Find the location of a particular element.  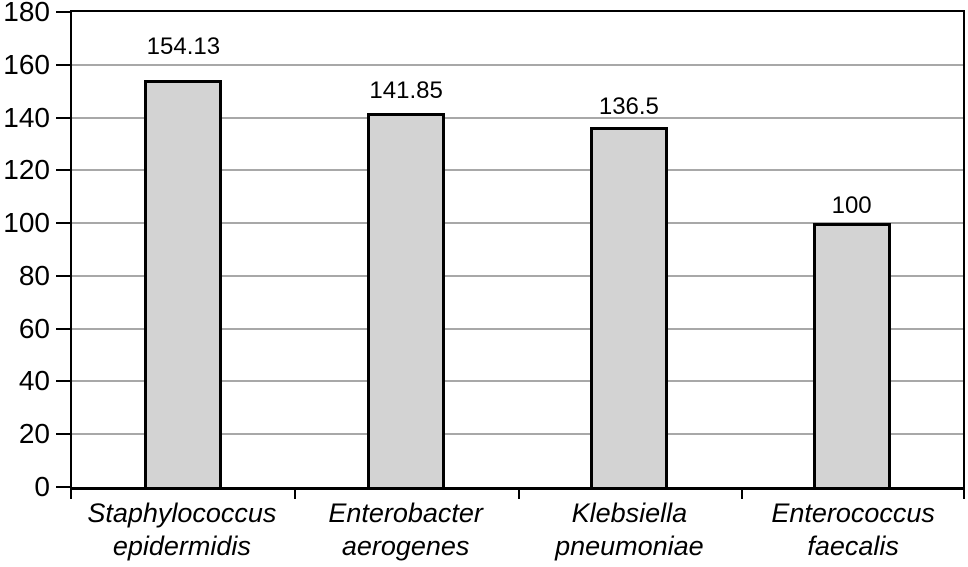

x-axis-category-label: Enterobacter aerogenes is located at coordinates (405, 529).